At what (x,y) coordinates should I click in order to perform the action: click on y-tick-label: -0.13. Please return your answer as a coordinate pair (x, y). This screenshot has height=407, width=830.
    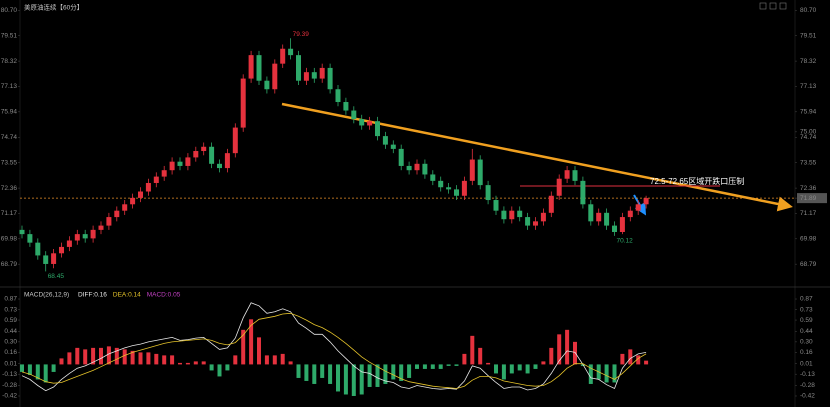
    Looking at the image, I should click on (9, 374).